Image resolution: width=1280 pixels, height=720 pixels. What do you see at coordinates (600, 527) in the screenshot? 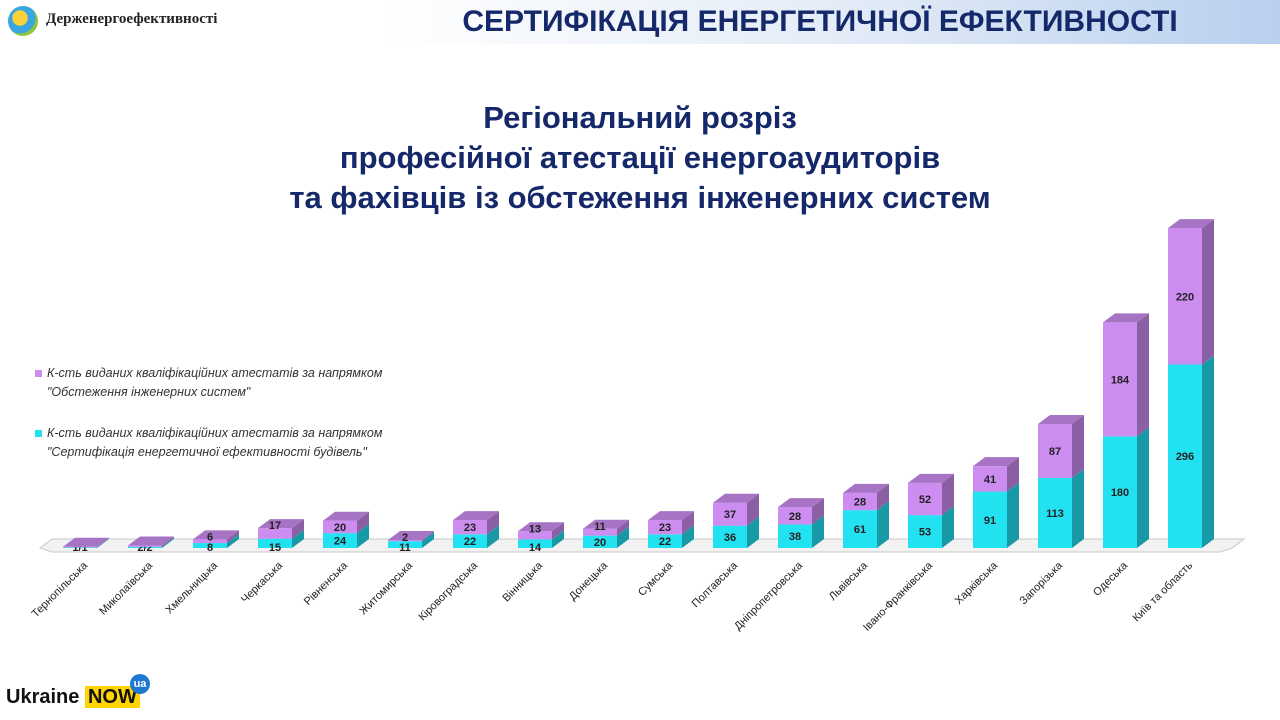
I see `data-label: 11` at bounding box center [600, 527].